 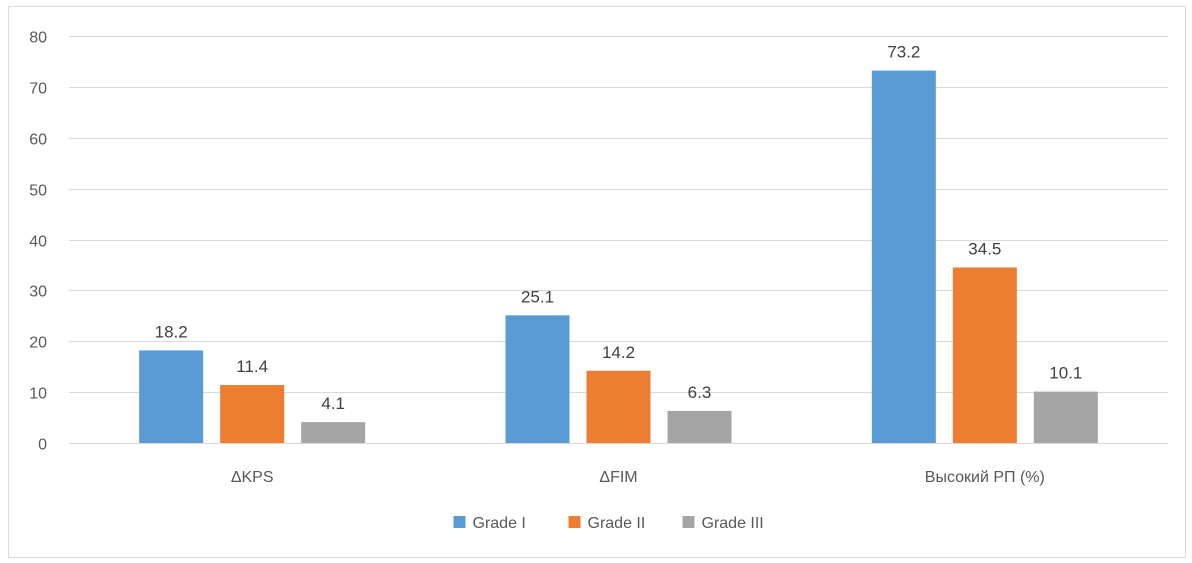 What do you see at coordinates (38, 343) in the screenshot?
I see `y-tick-label: 20` at bounding box center [38, 343].